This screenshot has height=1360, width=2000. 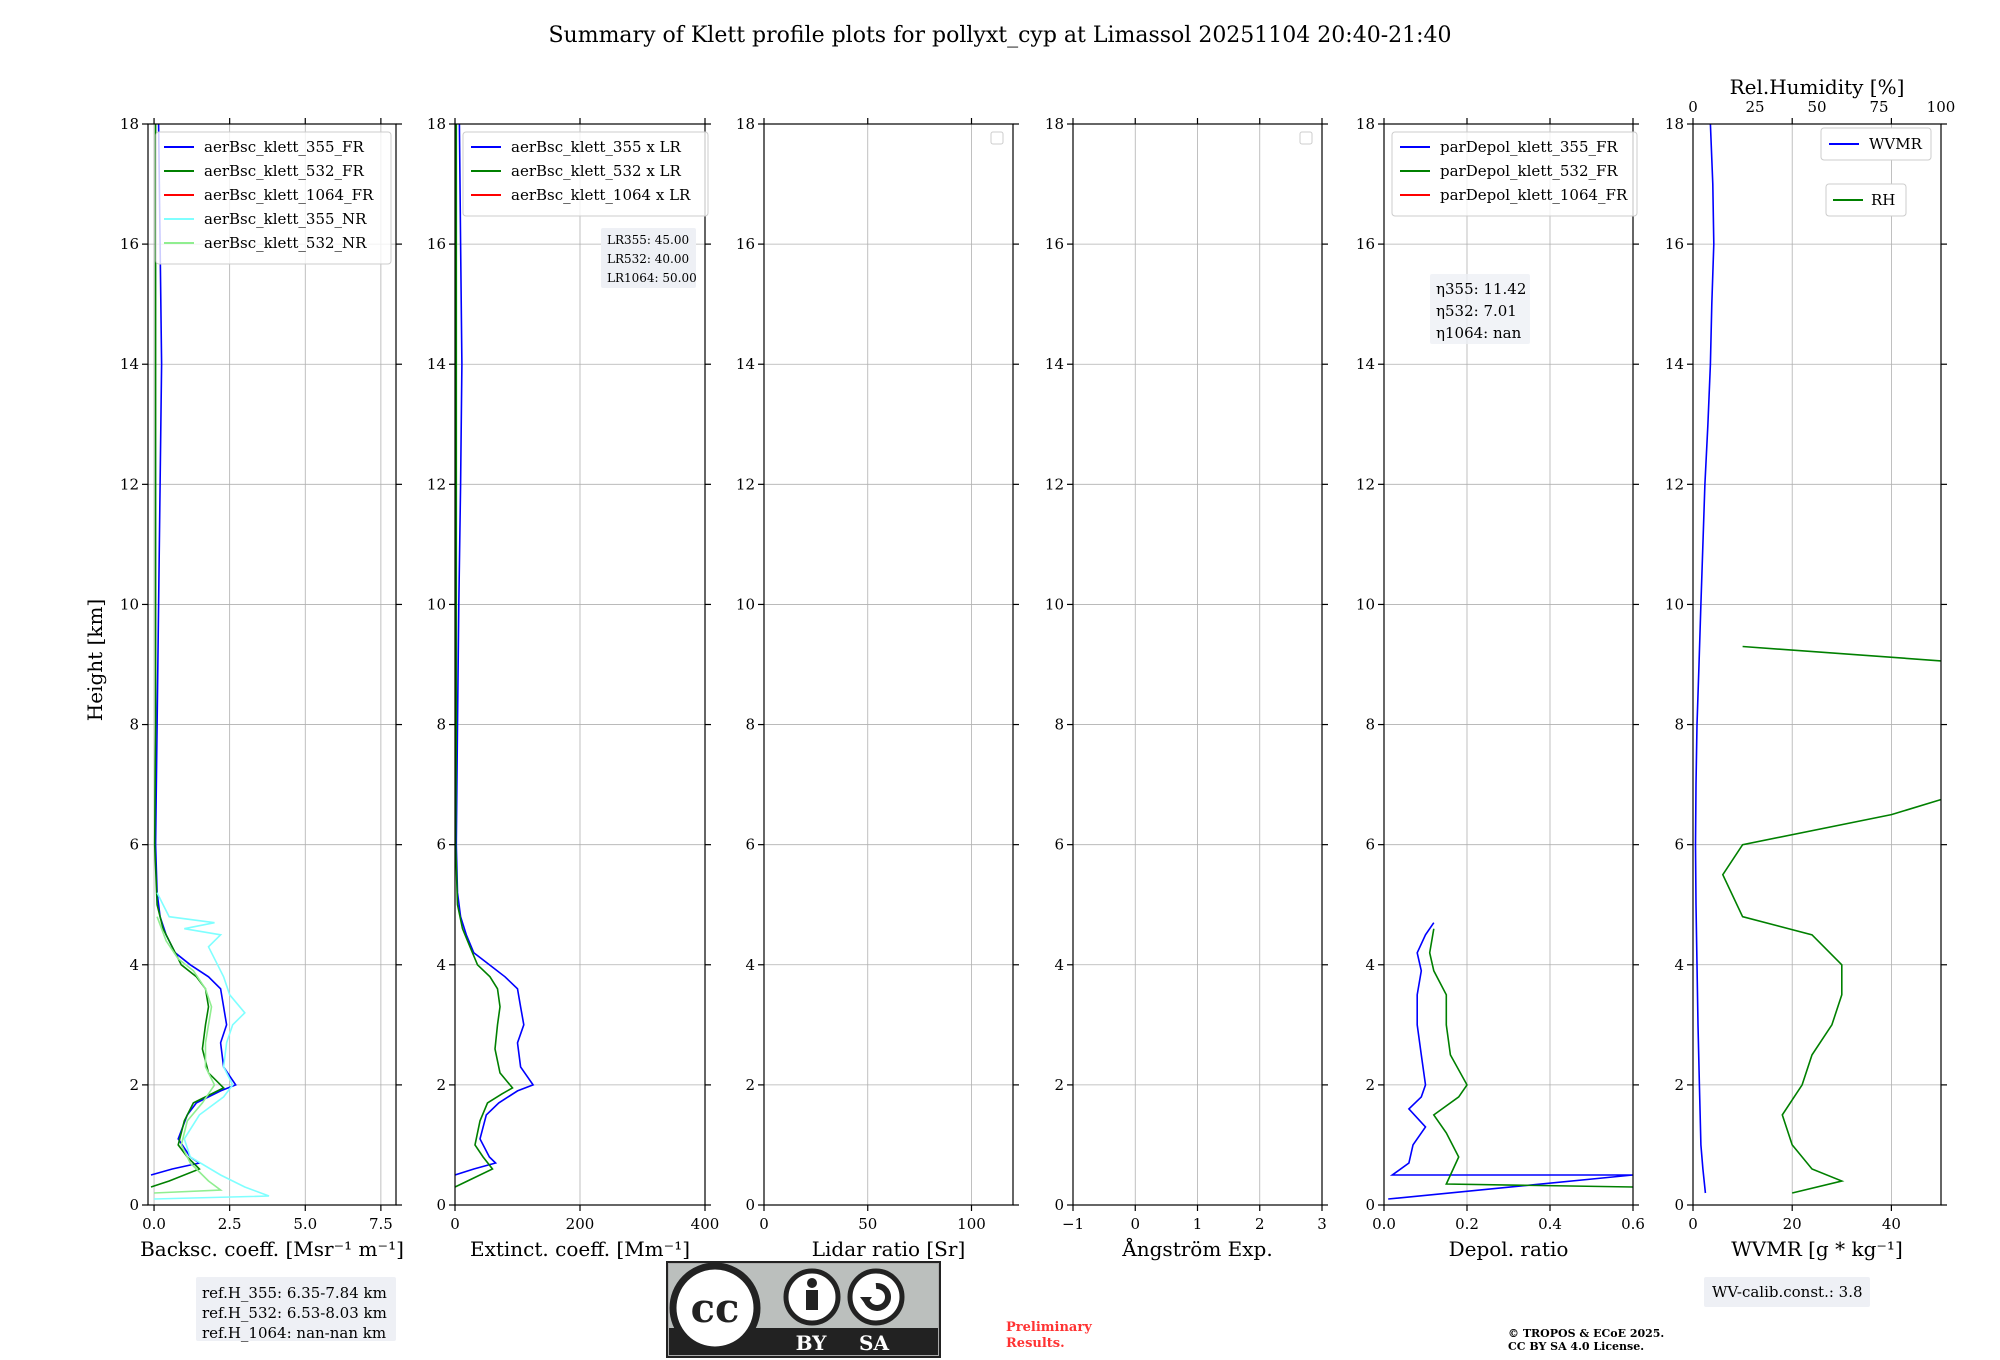 I want to click on series-group-bsc, so click(x=210, y=662).